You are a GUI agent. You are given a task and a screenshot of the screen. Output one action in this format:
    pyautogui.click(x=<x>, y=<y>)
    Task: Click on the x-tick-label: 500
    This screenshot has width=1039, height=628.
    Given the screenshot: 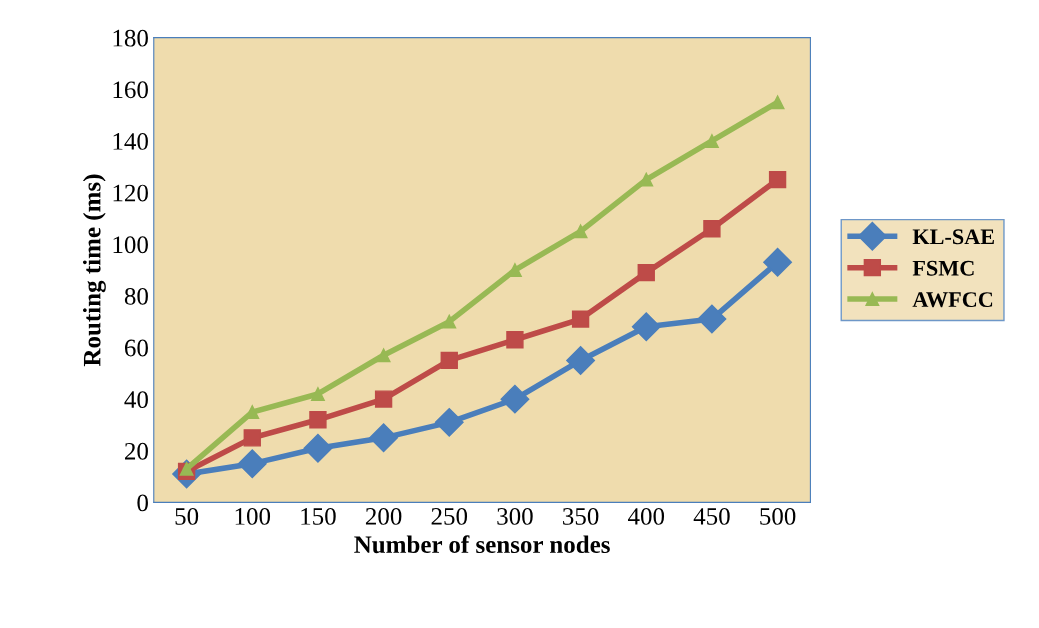 What is the action you would take?
    pyautogui.click(x=778, y=516)
    